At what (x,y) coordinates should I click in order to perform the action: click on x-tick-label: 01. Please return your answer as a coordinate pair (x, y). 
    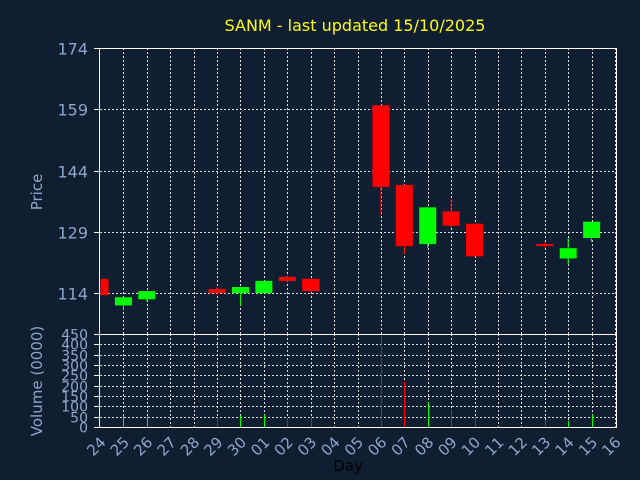
    Looking at the image, I should click on (260, 446).